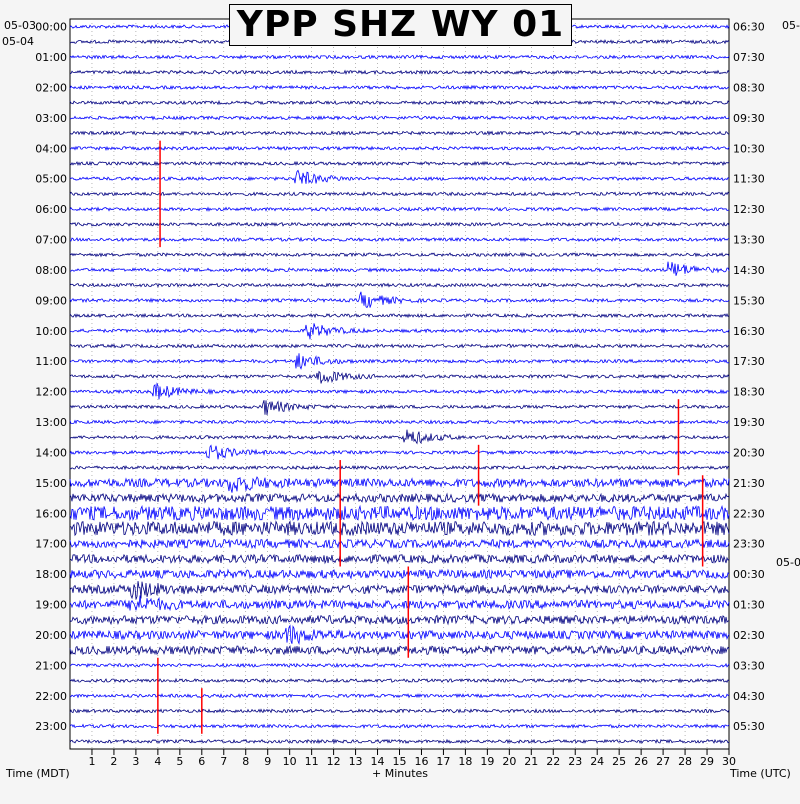 The image size is (800, 804). What do you see at coordinates (179, 761) in the screenshot?
I see `x-tick-label-5: 5` at bounding box center [179, 761].